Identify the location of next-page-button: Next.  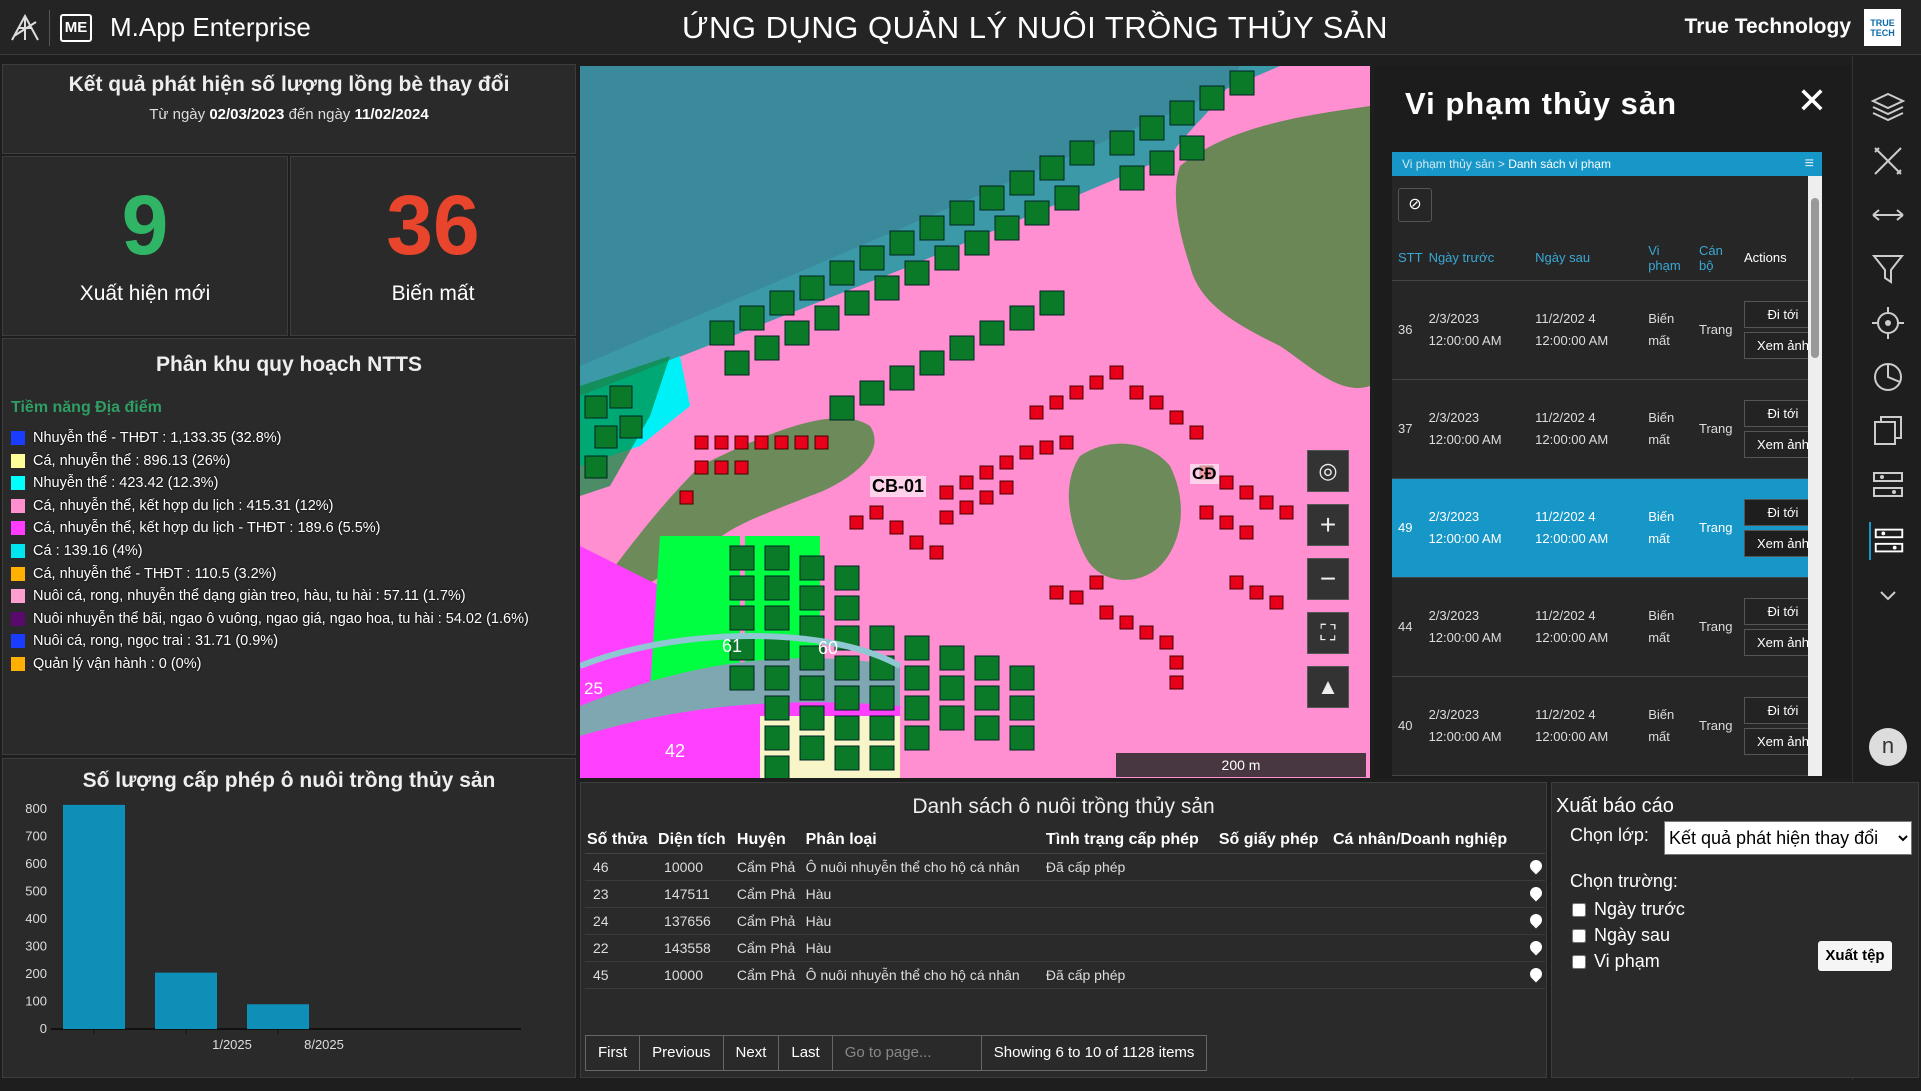
(751, 1053).